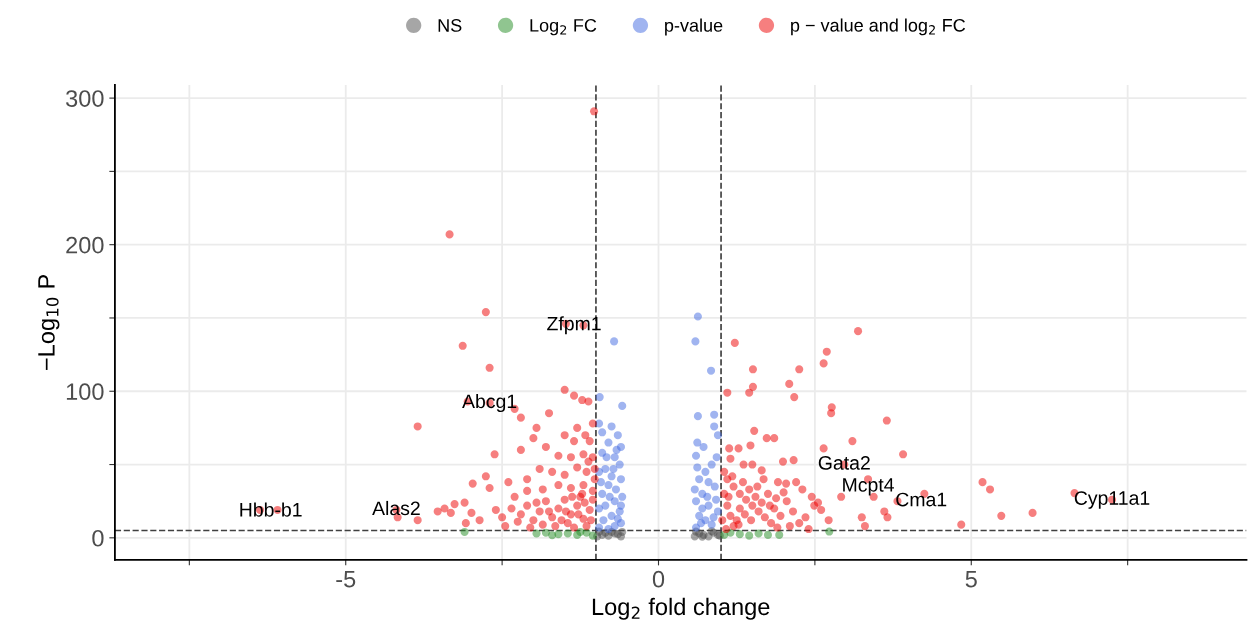 Image resolution: width=1249 pixels, height=629 pixels. Describe the element at coordinates (971, 579) in the screenshot. I see `x-tick-label: 5` at that location.